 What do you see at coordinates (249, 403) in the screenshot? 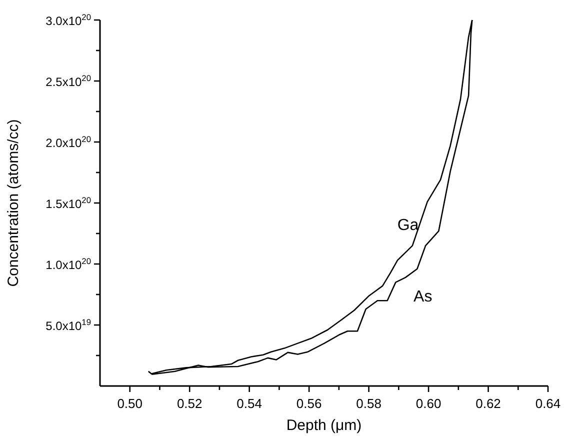
I see `x-tick-label: 0.54` at bounding box center [249, 403].